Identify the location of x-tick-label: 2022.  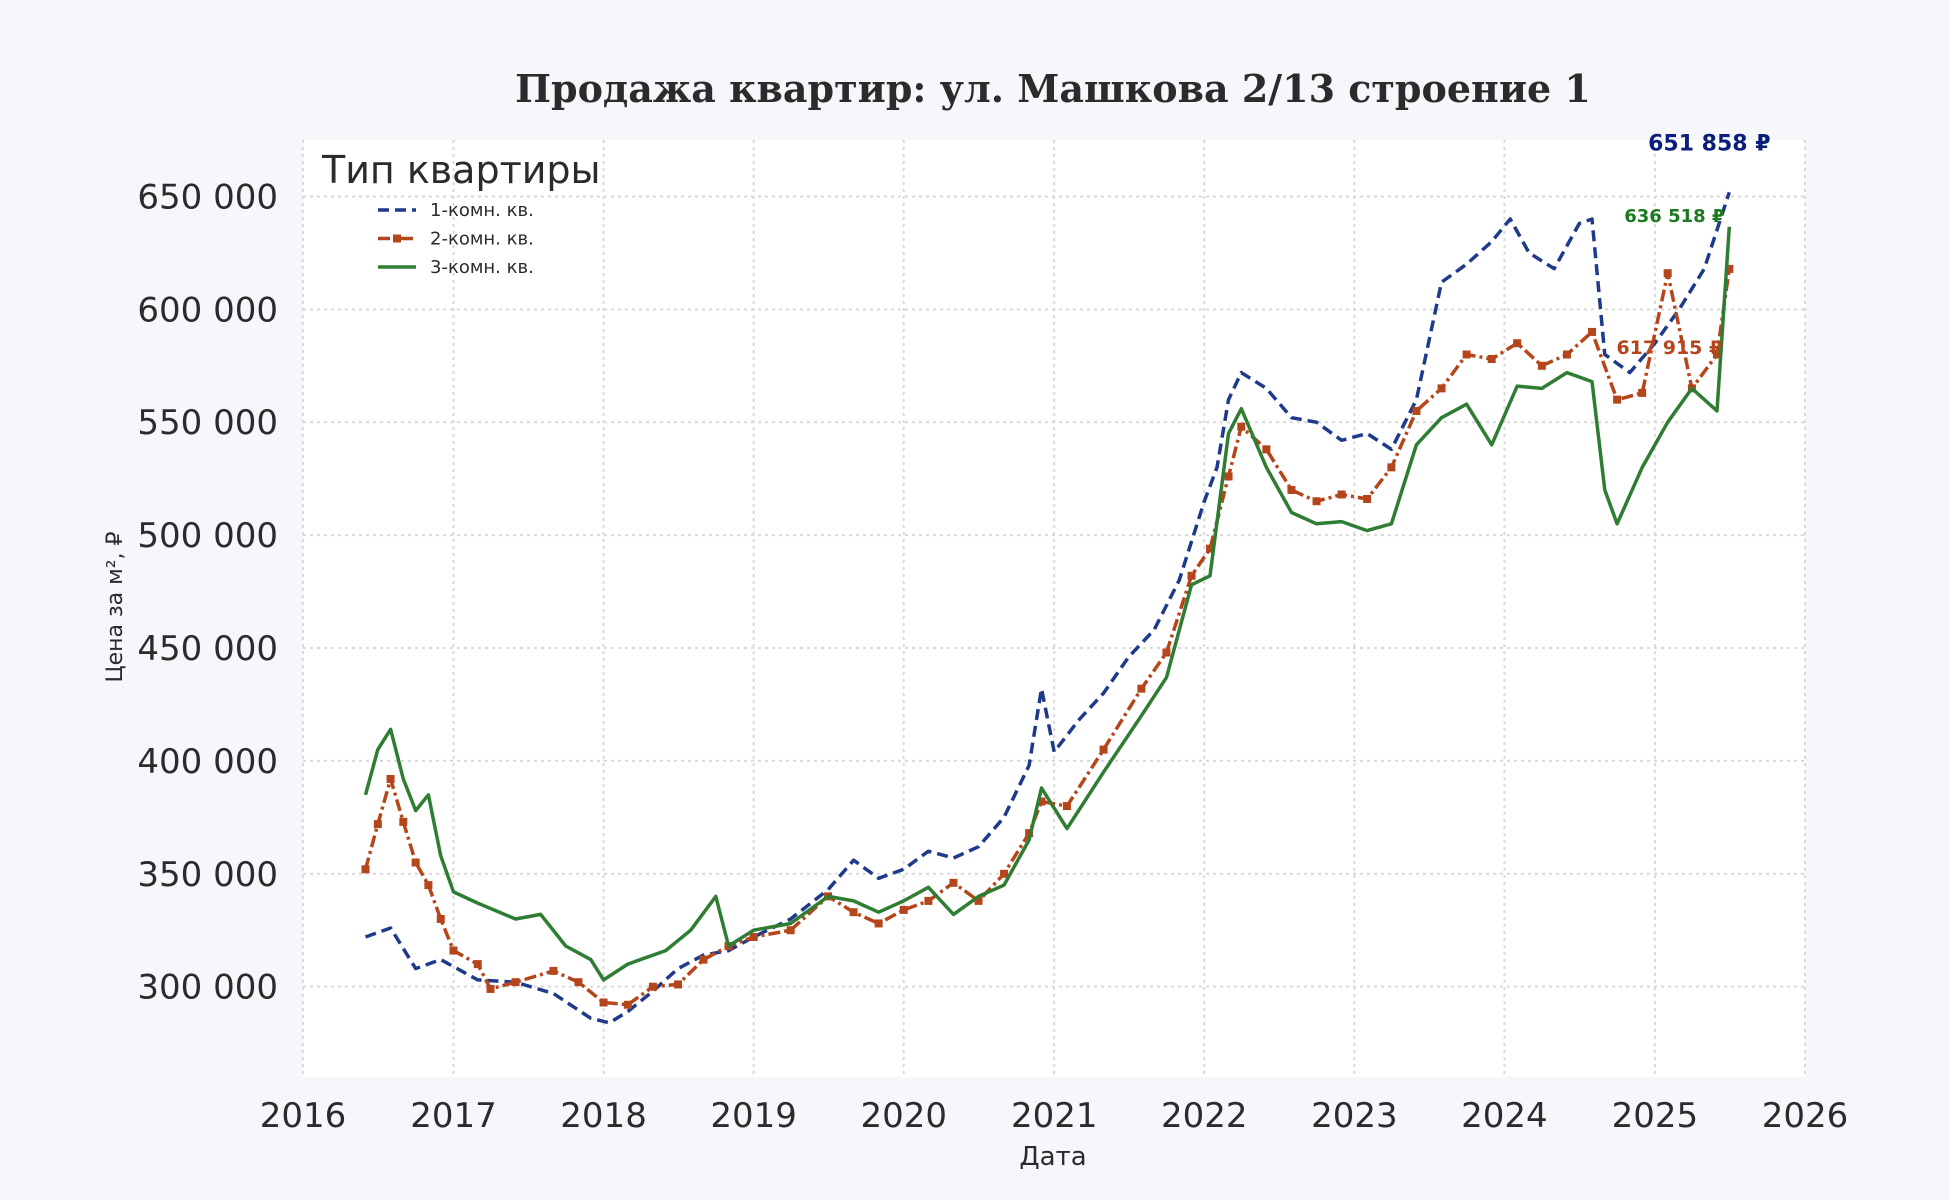
(1204, 1116).